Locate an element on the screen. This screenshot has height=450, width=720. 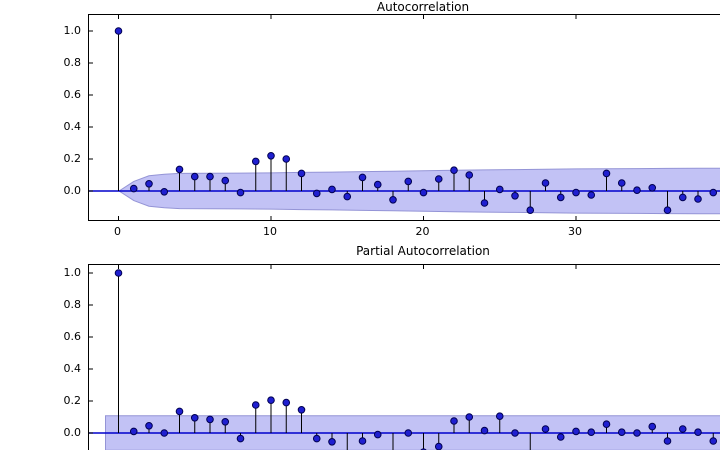
pacf-plot-title: Partial Autocorrelation is located at coordinates (423, 251).